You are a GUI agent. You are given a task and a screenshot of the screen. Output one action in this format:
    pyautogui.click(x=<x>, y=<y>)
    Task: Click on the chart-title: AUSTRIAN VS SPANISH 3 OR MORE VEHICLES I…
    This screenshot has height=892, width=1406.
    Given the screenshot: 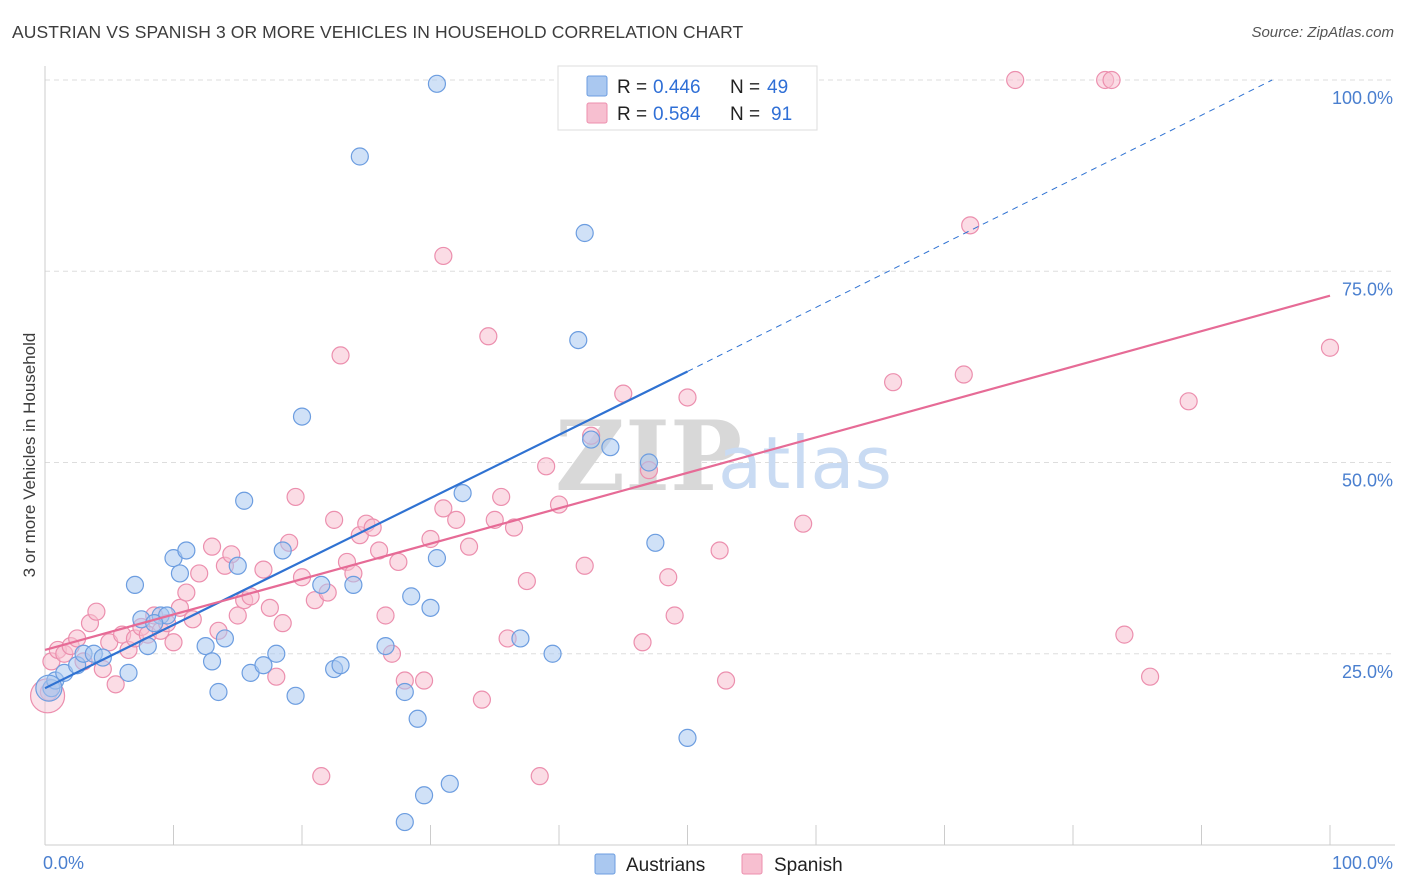 What is the action you would take?
    pyautogui.click(x=378, y=32)
    